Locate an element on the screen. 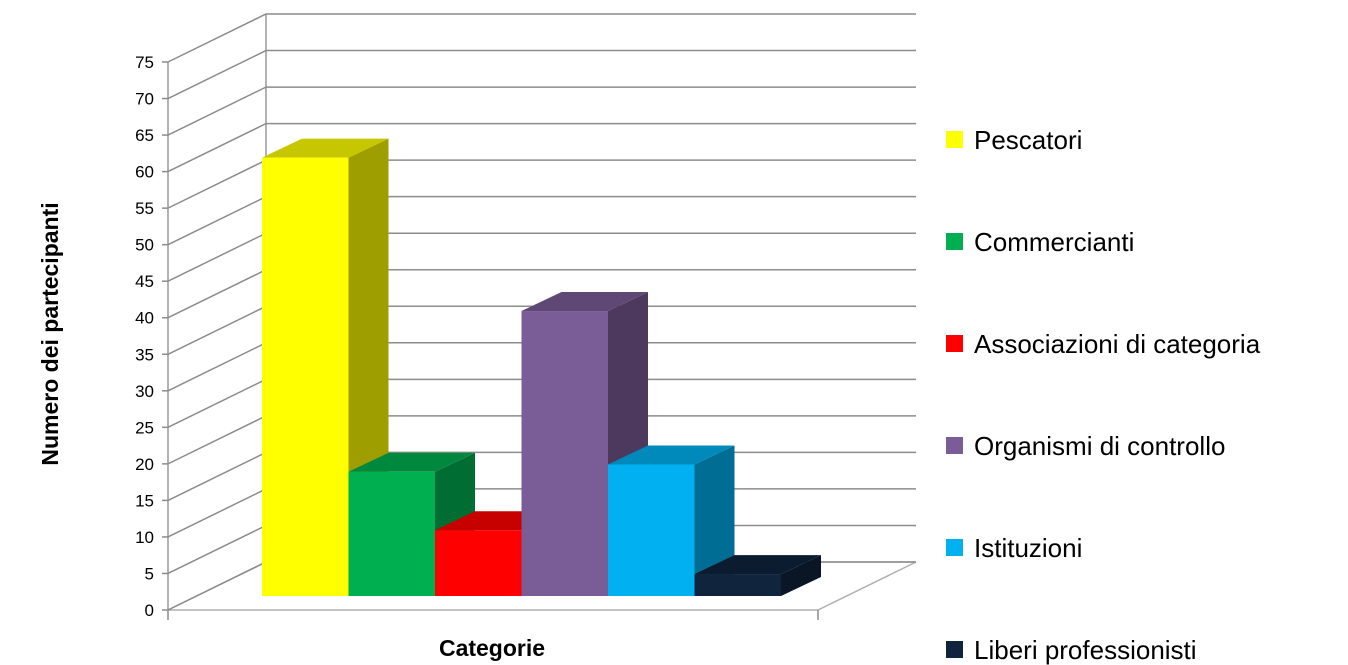  y-tick-label: 50 is located at coordinates (144, 245).